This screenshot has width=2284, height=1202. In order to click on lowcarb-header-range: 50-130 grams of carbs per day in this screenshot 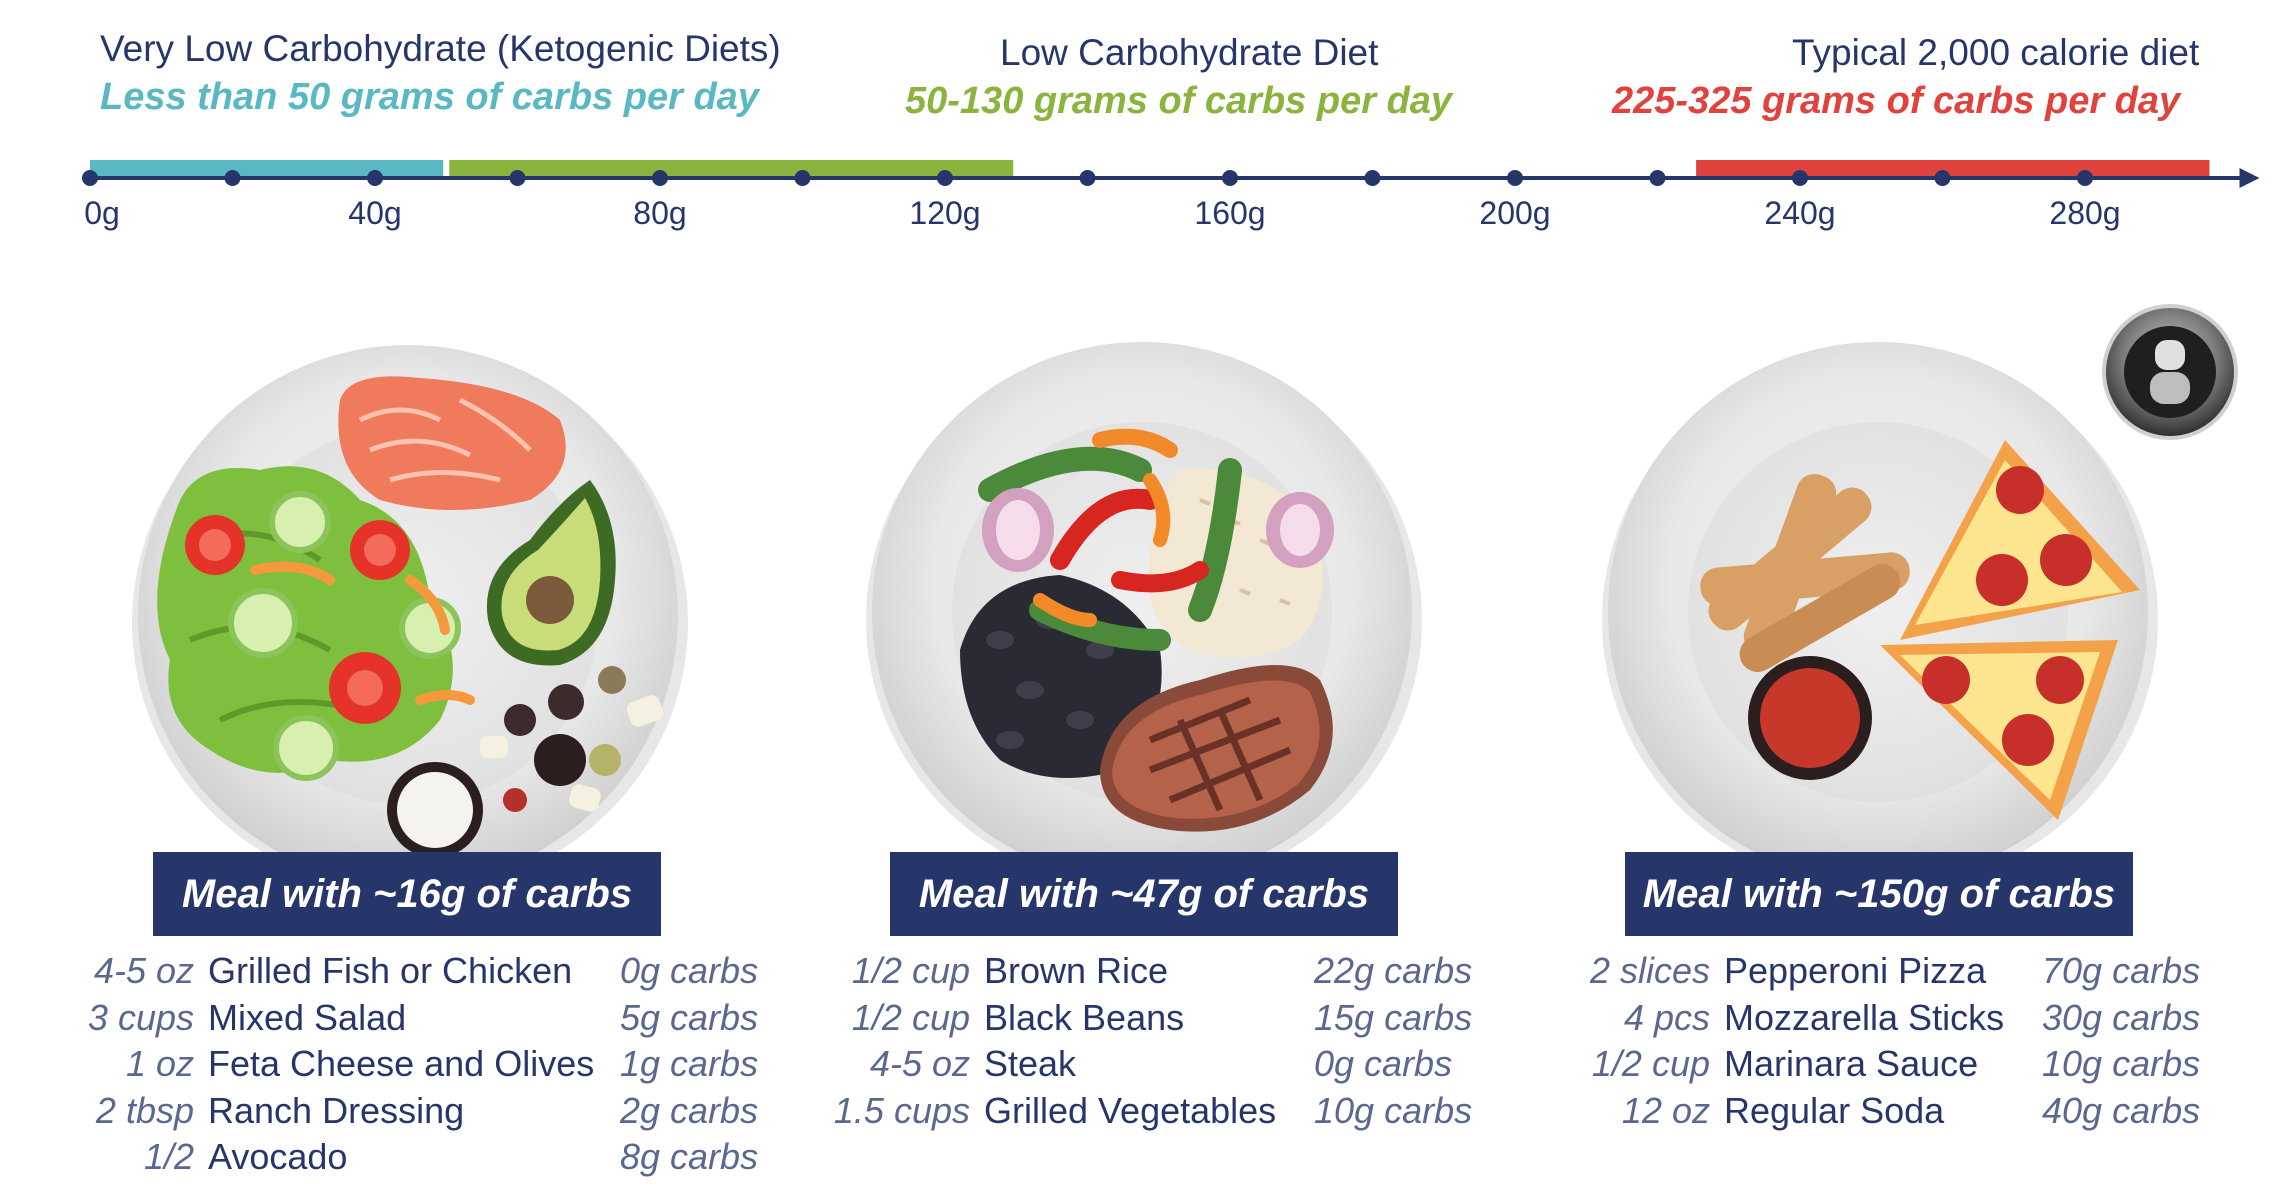, I will do `click(1179, 101)`.